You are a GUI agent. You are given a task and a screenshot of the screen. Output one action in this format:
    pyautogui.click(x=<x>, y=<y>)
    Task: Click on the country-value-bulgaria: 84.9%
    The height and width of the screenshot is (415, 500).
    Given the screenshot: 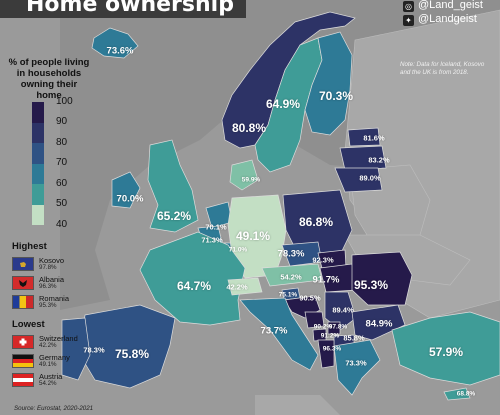 What is the action you would take?
    pyautogui.click(x=379, y=324)
    